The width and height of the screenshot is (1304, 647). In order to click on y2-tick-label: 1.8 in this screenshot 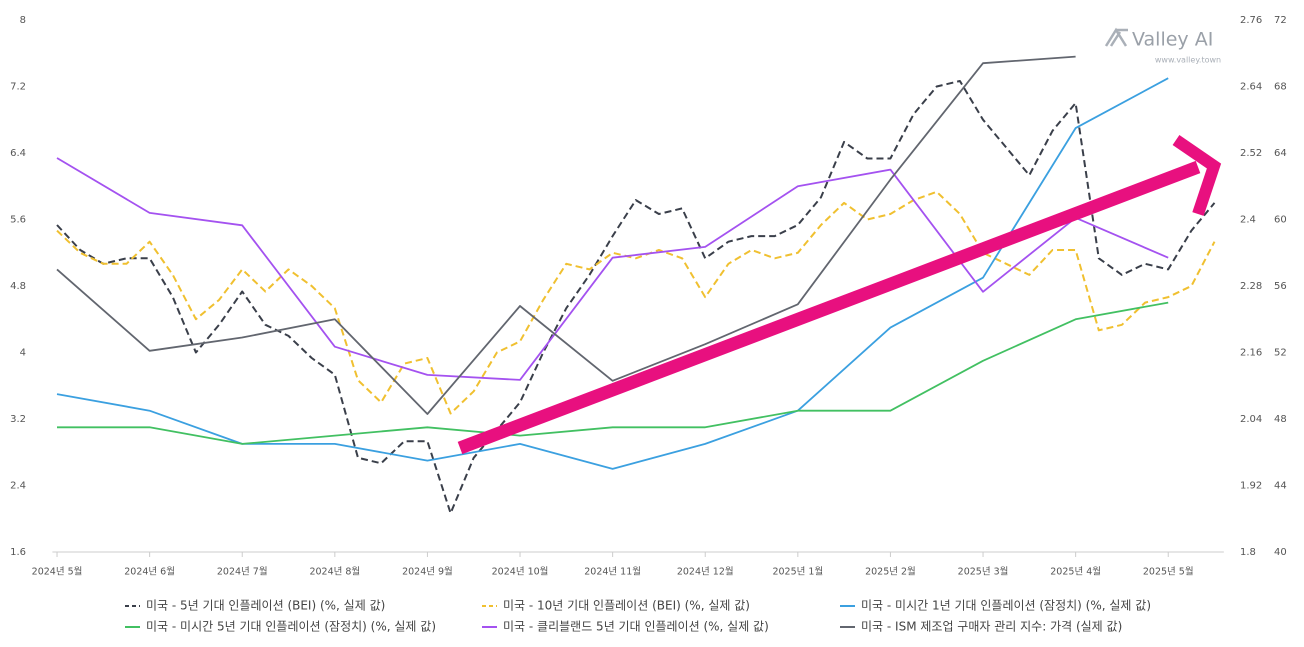, I will do `click(1248, 552)`.